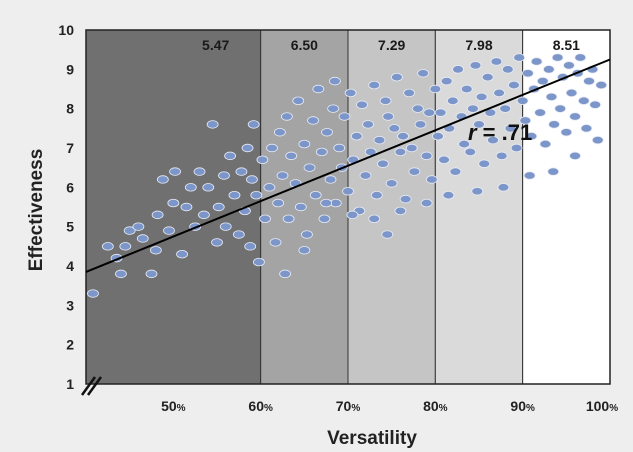  Describe the element at coordinates (91, 386) in the screenshot. I see `axis-break-mark` at that location.